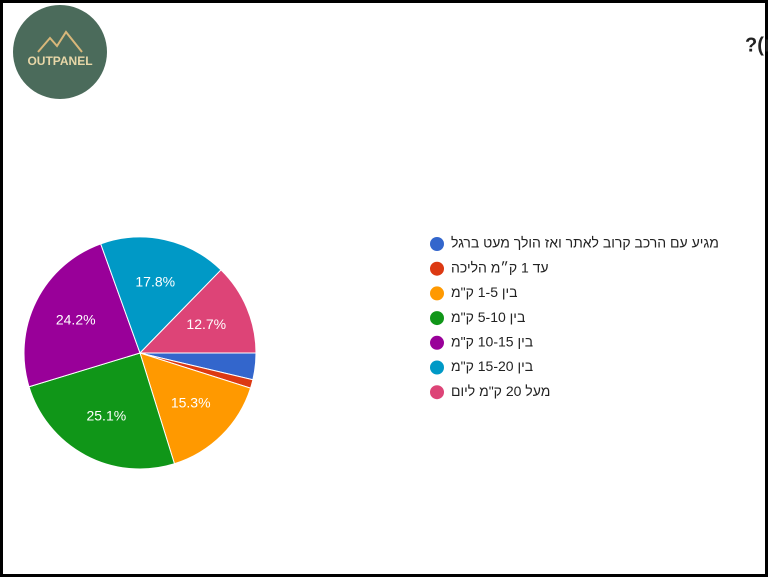 Image resolution: width=768 pixels, height=577 pixels. Describe the element at coordinates (756, 45) in the screenshot. I see `chart-title: מה אורך המסלול שלך בדרך כלל (ליום)?` at that location.